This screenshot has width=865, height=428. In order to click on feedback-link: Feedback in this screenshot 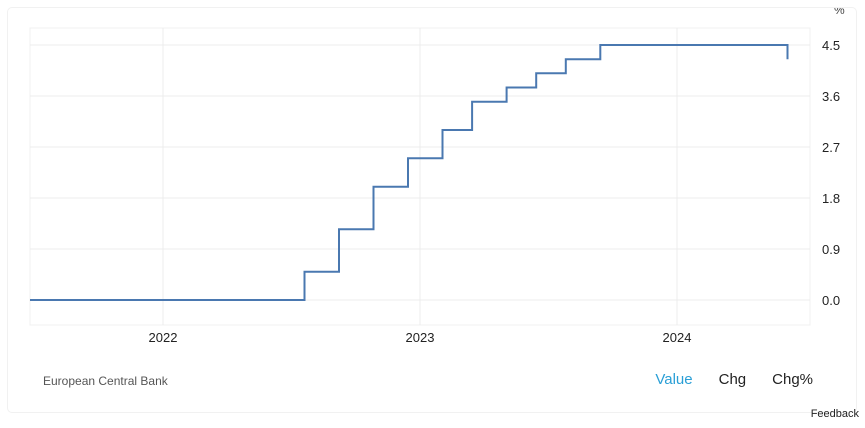, I will do `click(834, 414)`.